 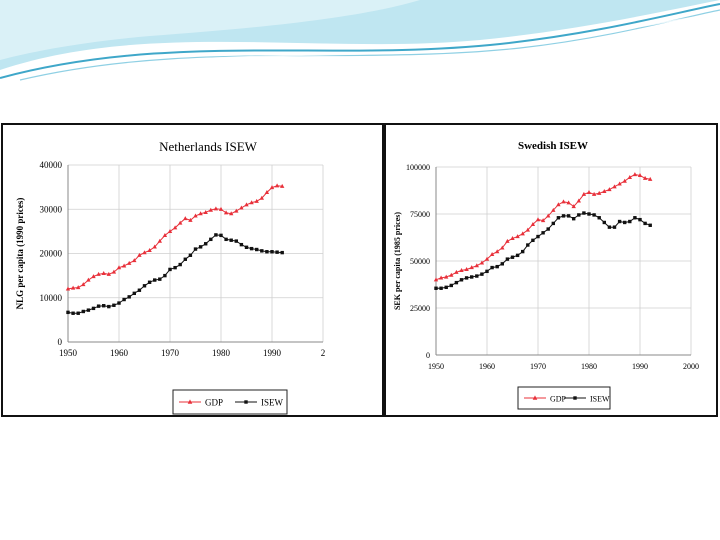 I want to click on y-tick-label: 30000, so click(x=51, y=209).